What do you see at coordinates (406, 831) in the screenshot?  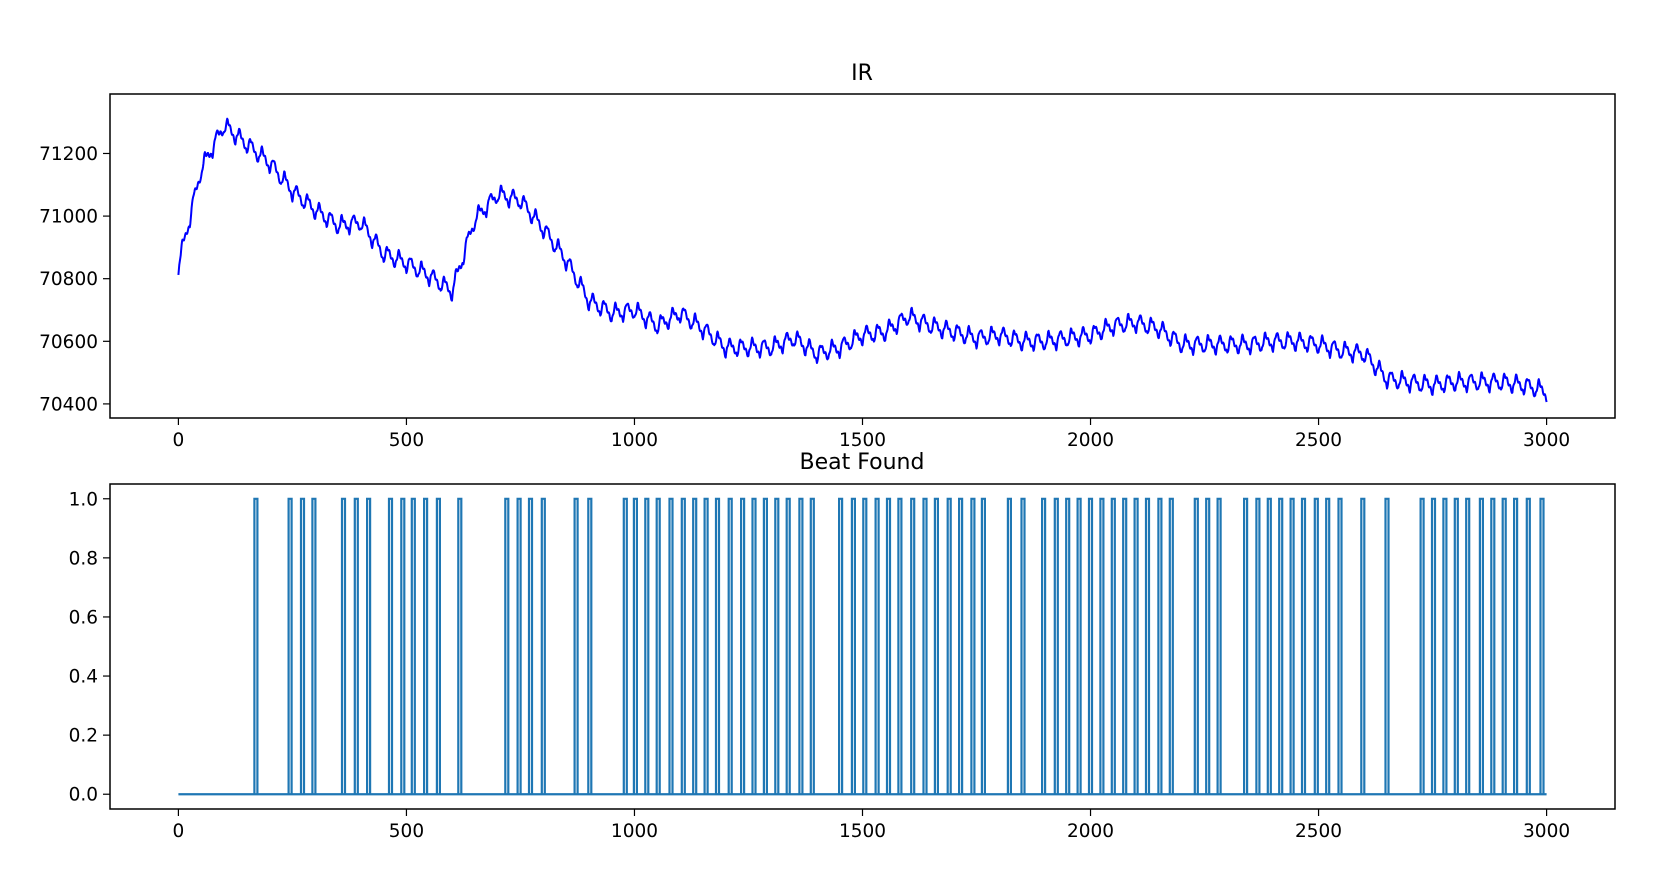 I see `beat-x-tick-label: 500` at bounding box center [406, 831].